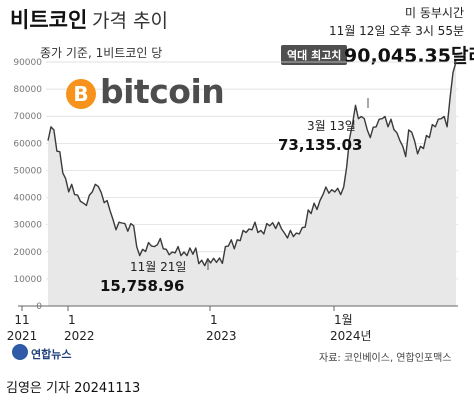 This screenshot has height=401, width=474. Describe the element at coordinates (27, 199) in the screenshot. I see `y-tick-label: 40000` at that location.